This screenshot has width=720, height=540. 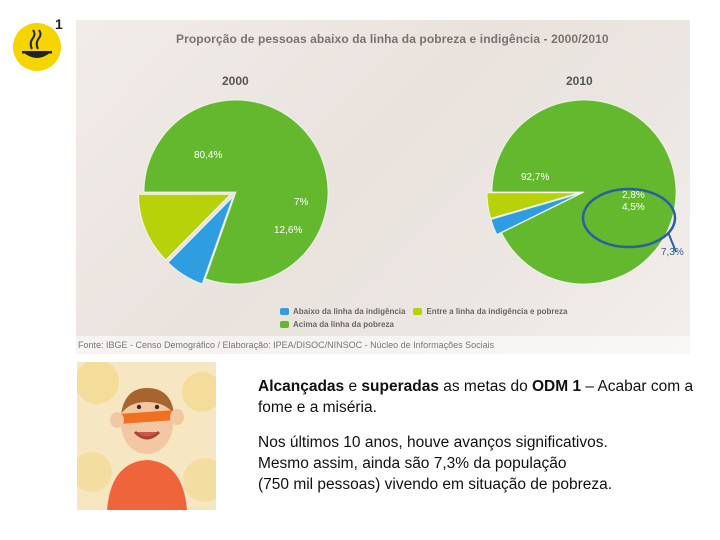 I want to click on legend-item-between: Entre a linha da indigência e pobreza, so click(x=490, y=311).